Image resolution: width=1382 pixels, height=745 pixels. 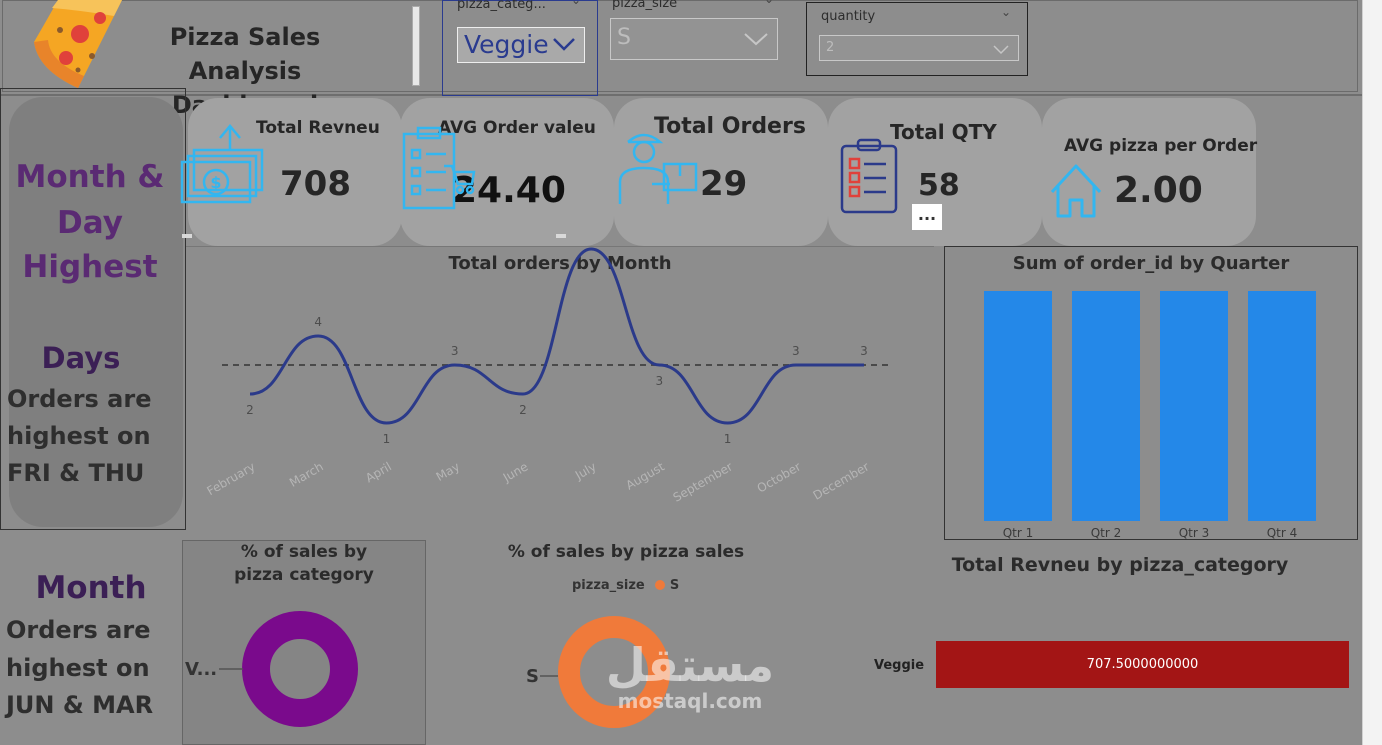 I want to click on header-divider, so click(x=416, y=46).